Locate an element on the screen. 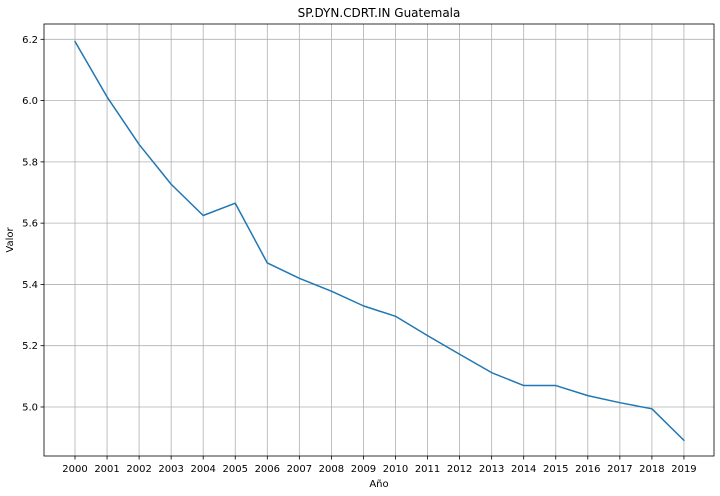 The image size is (720, 496). x-tick-label: 2005 is located at coordinates (235, 469).